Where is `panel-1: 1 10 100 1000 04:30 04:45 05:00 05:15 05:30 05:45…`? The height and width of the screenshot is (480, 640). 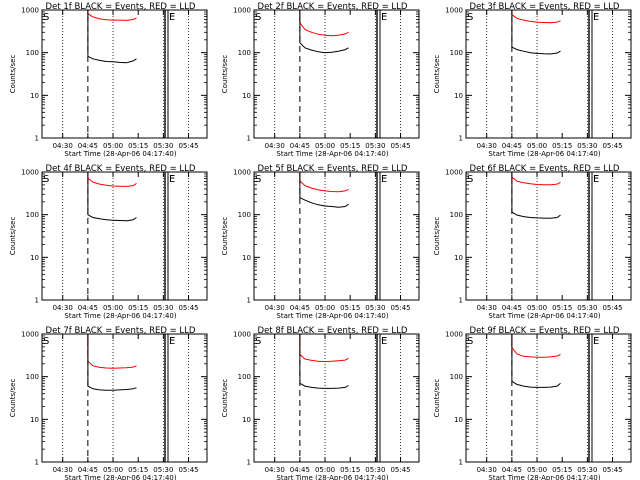
panel-1: 1 10 100 1000 04:30 04:45 05:00 05:15 05:30 05:45… is located at coordinates (108, 80).